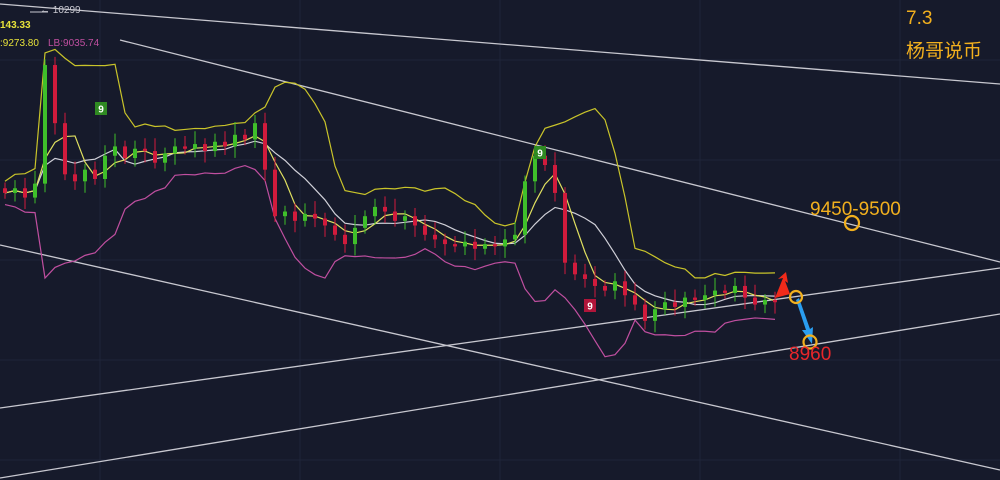  What do you see at coordinates (919, 18) in the screenshot?
I see `date-label: 7.3` at bounding box center [919, 18].